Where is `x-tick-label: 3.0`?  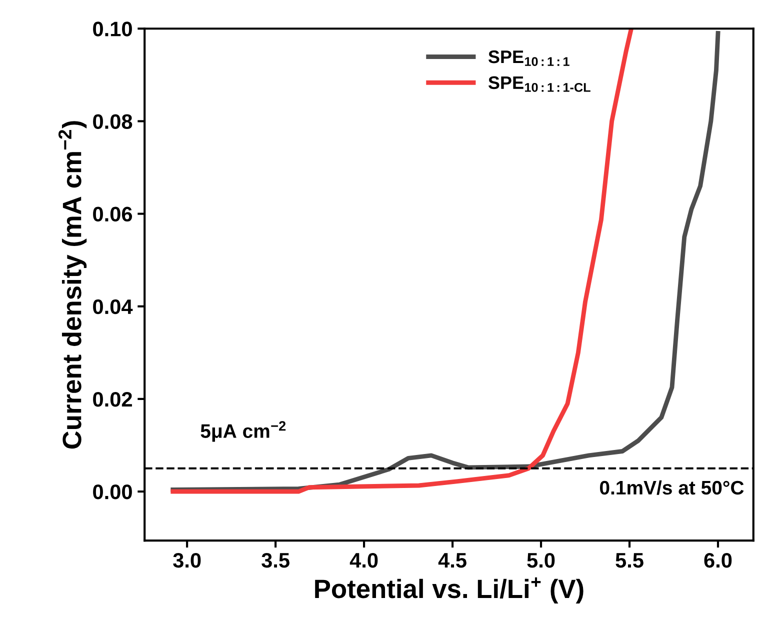
x-tick-label: 3.0 is located at coordinates (187, 560).